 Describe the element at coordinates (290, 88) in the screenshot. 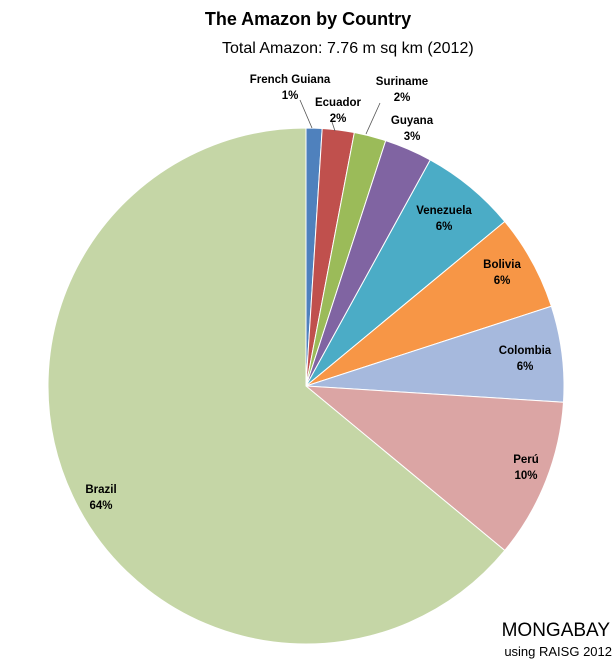

I see `slice-label-french-guiana: French Guiana 1%` at that location.